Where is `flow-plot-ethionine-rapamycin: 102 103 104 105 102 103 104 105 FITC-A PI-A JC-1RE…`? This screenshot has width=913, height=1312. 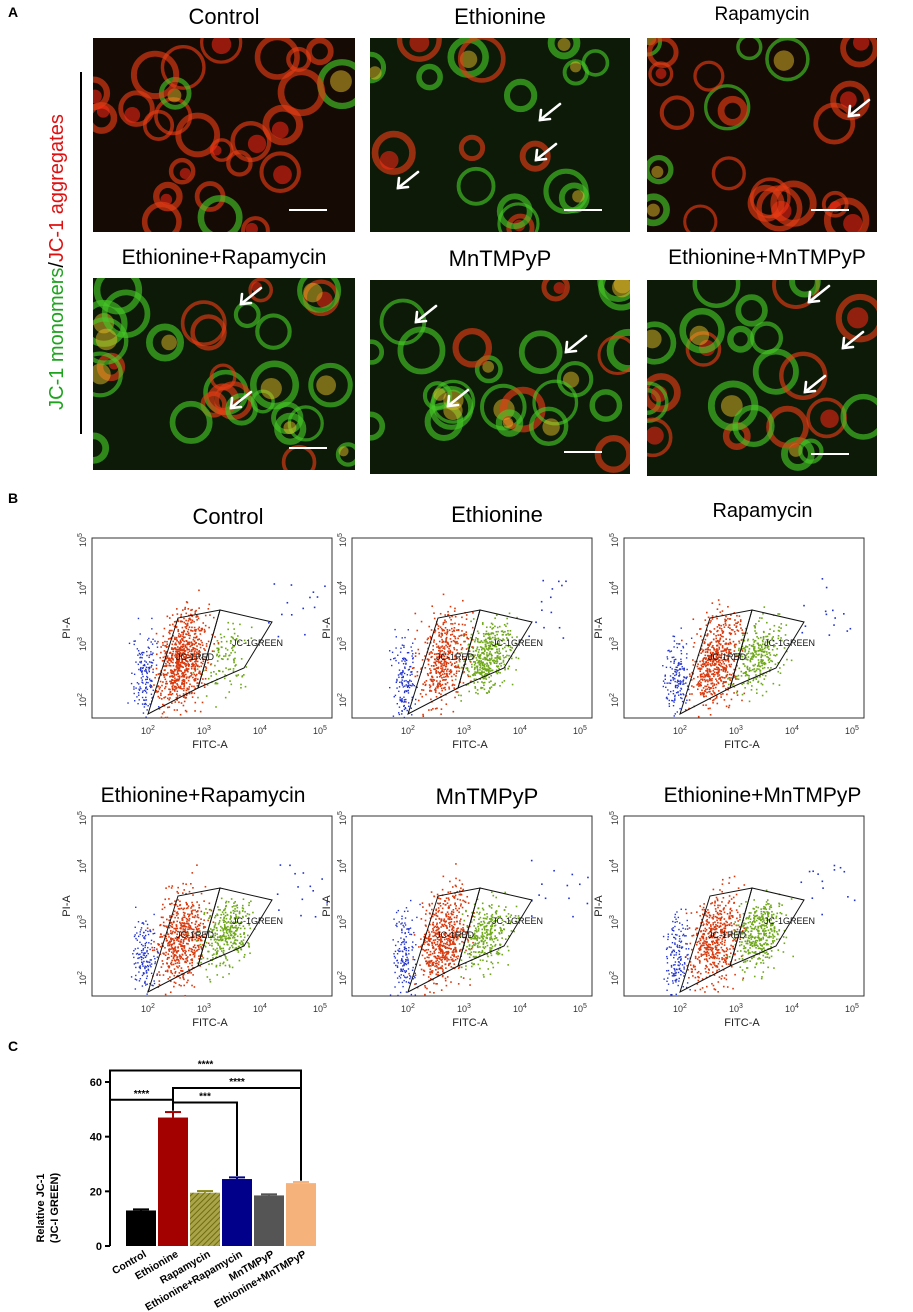
flow-plot-ethionine-rapamycin: 102 103 104 105 102 103 104 105 FITC-A PI-A JC-1RE… is located at coordinates (200, 925).